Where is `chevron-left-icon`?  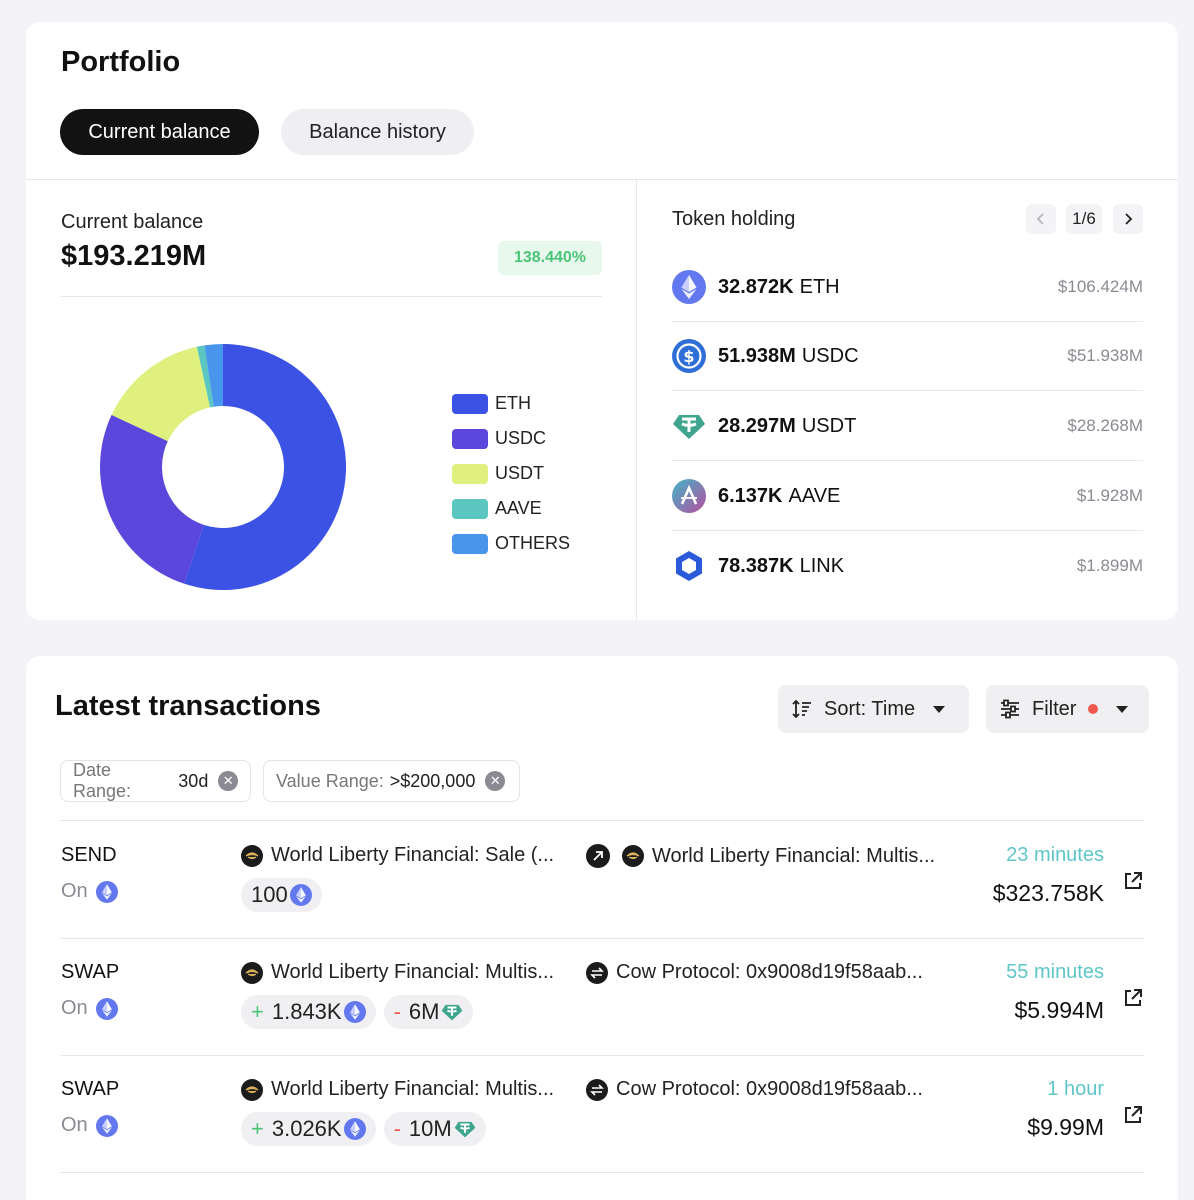
chevron-left-icon is located at coordinates (1040, 219).